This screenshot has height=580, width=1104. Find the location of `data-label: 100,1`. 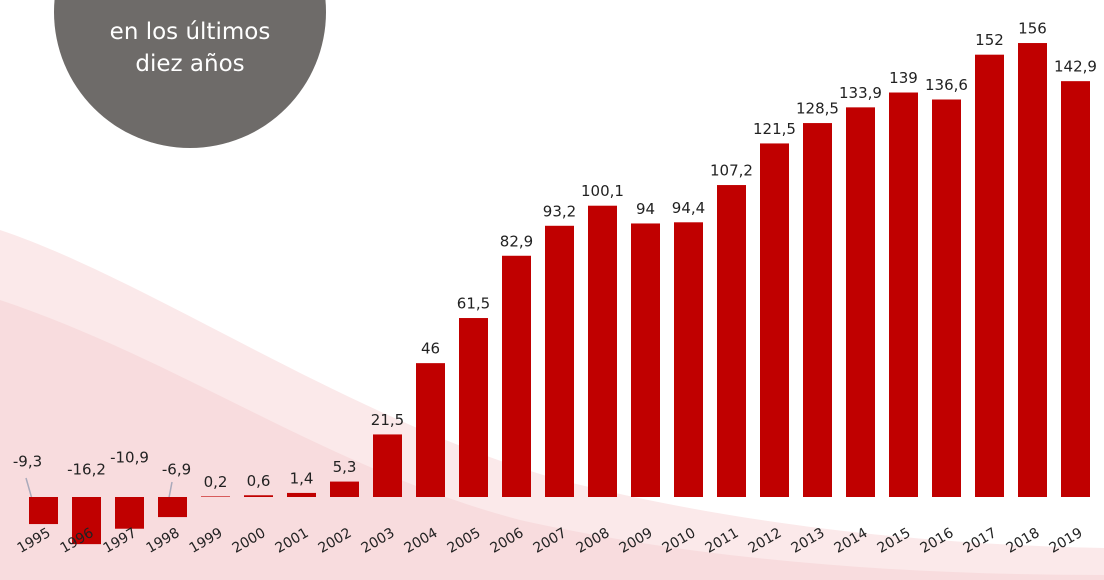

data-label: 100,1 is located at coordinates (602, 191).